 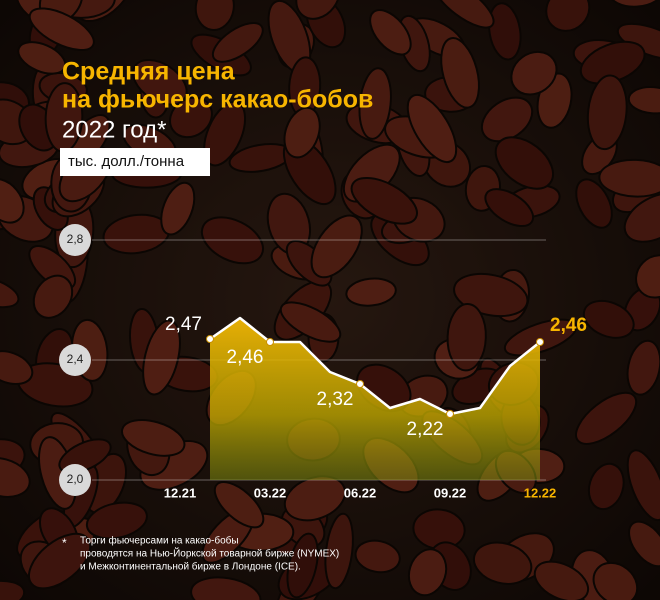 I want to click on line, so click(x=375, y=366).